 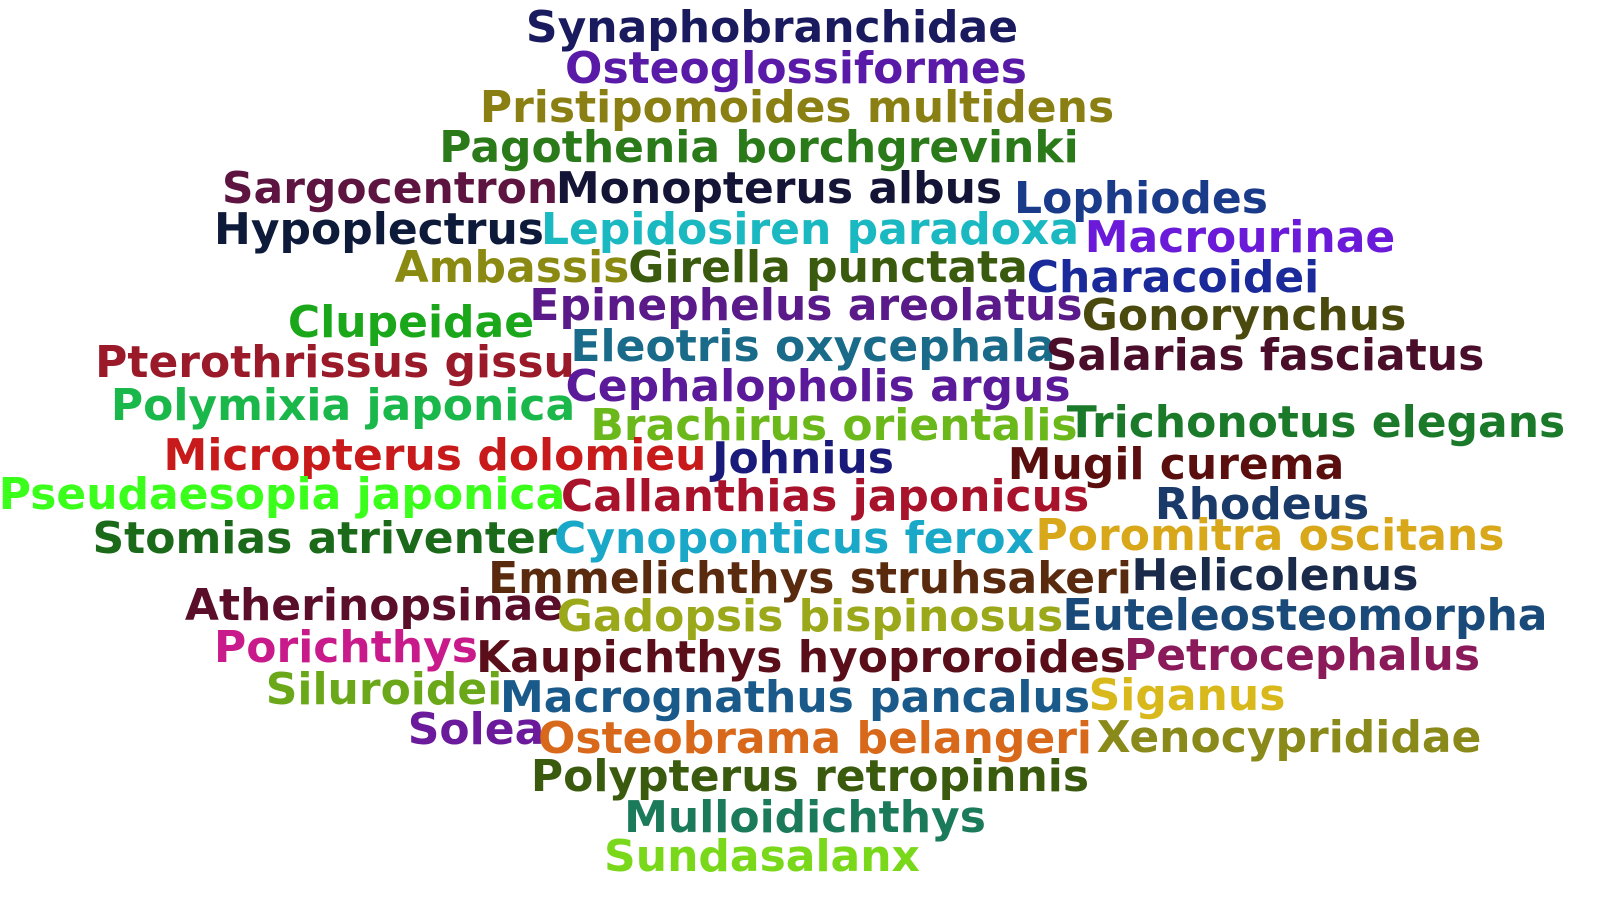 I want to click on word: Porichthys, so click(x=346, y=647).